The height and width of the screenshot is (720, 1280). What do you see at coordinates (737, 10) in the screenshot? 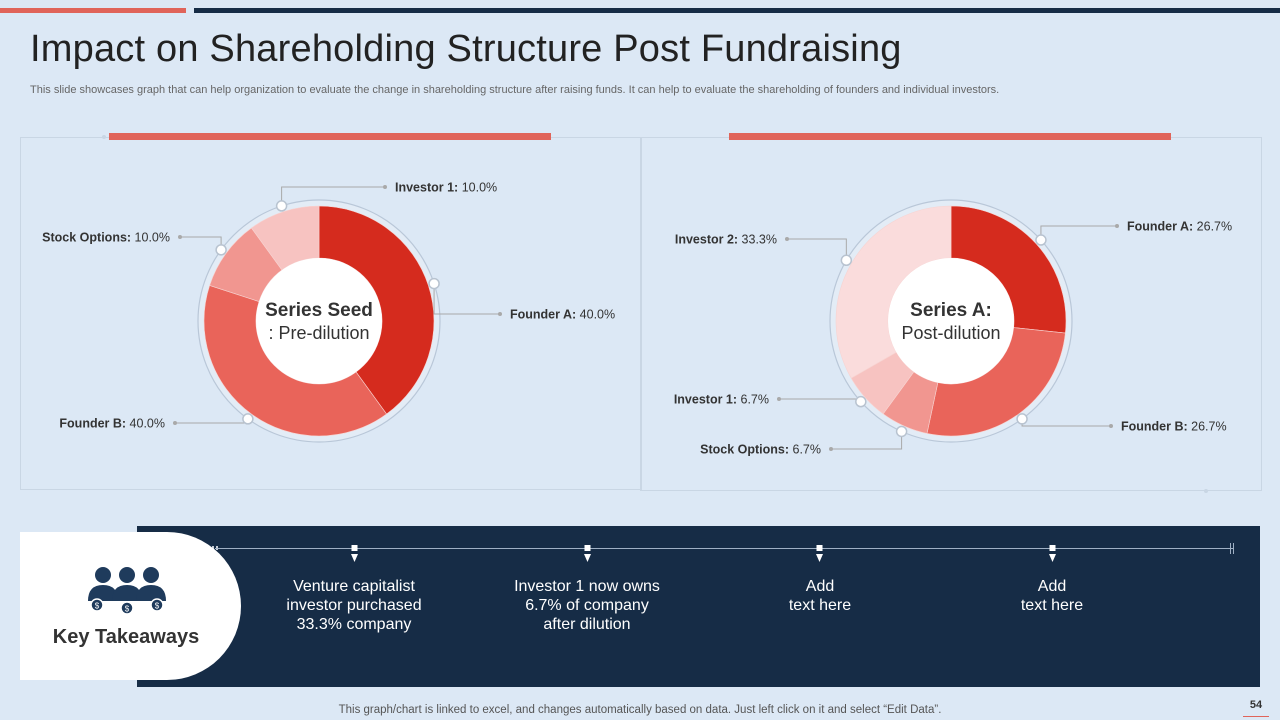
I see `top-accent-navy` at bounding box center [737, 10].